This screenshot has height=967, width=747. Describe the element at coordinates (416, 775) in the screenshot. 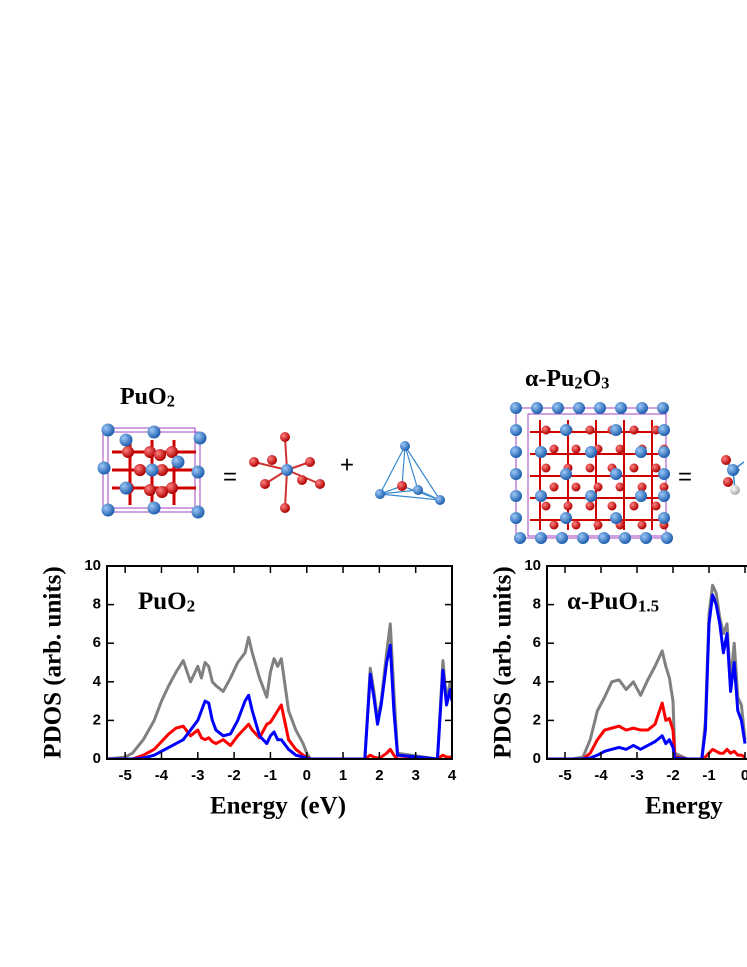

I see `x-tick-label: 3` at that location.